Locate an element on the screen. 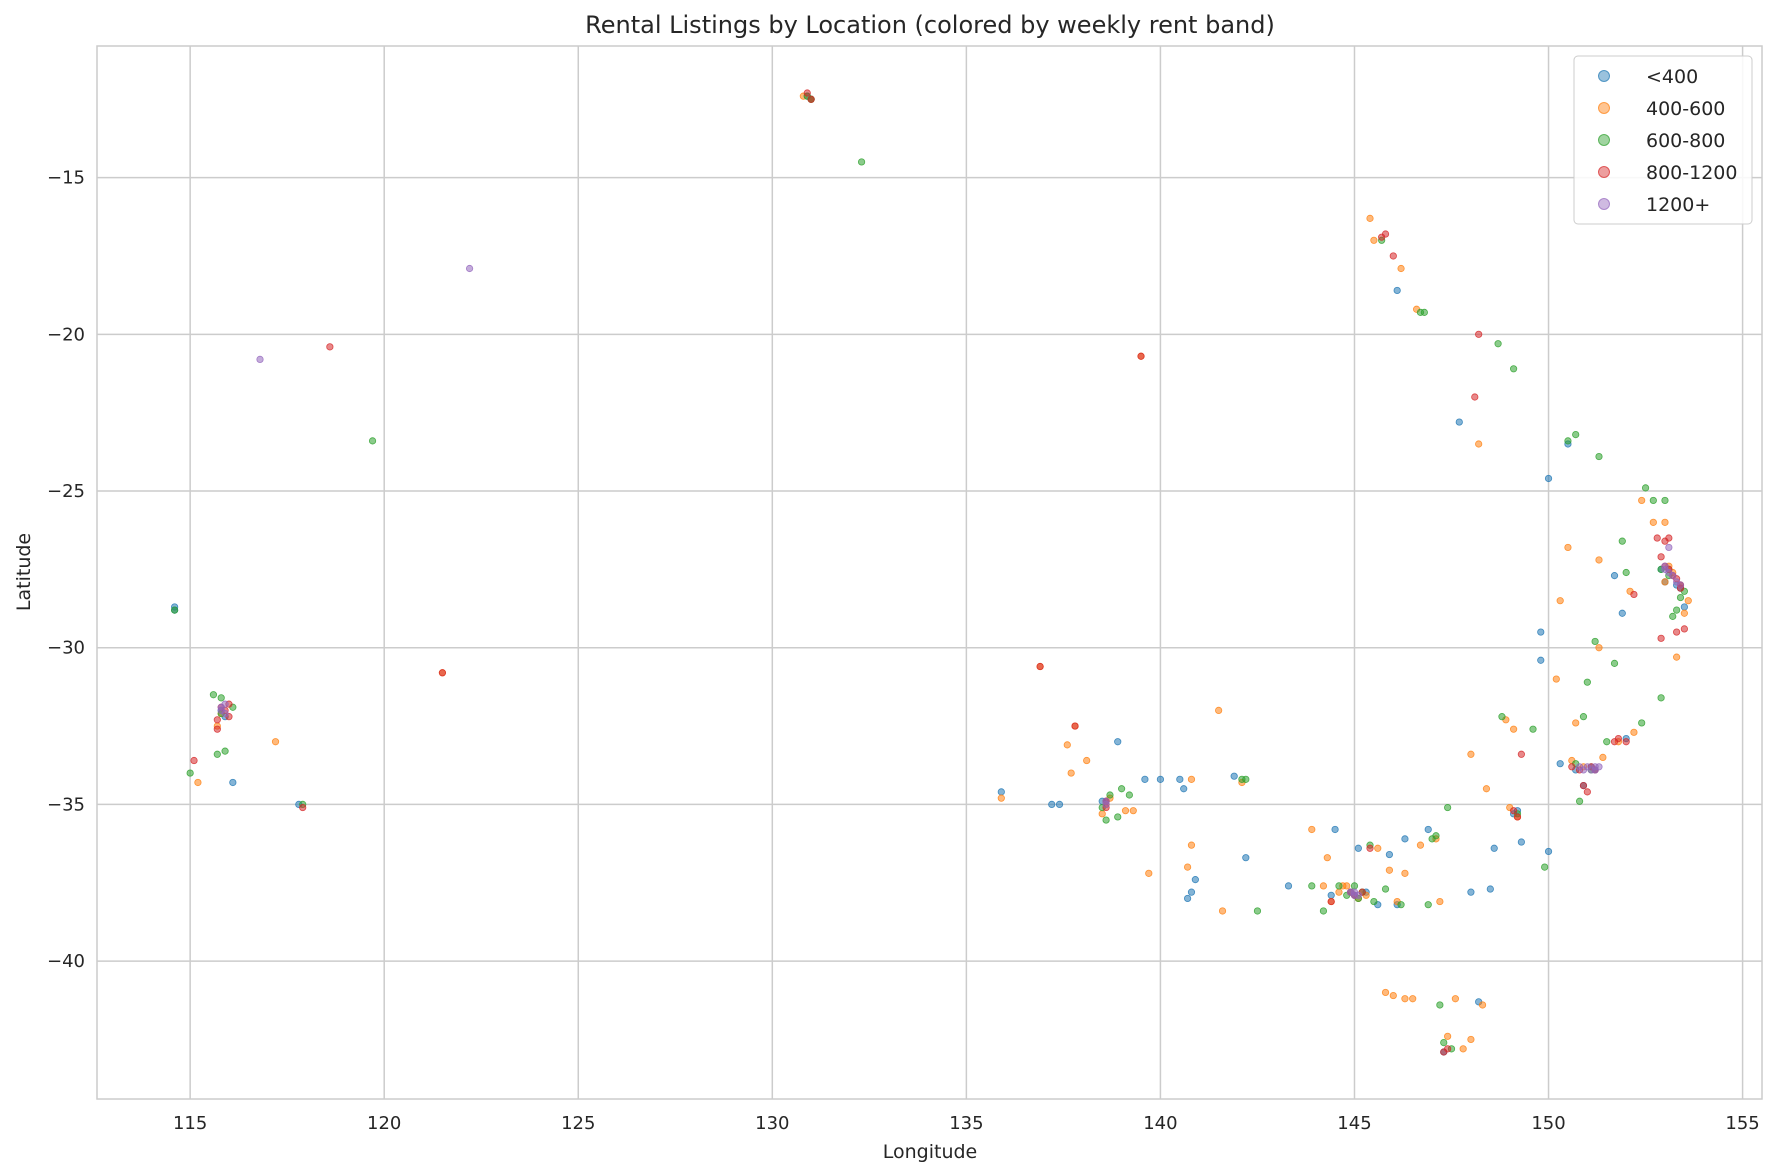  legend-label: 800-1200 is located at coordinates (1691, 173).